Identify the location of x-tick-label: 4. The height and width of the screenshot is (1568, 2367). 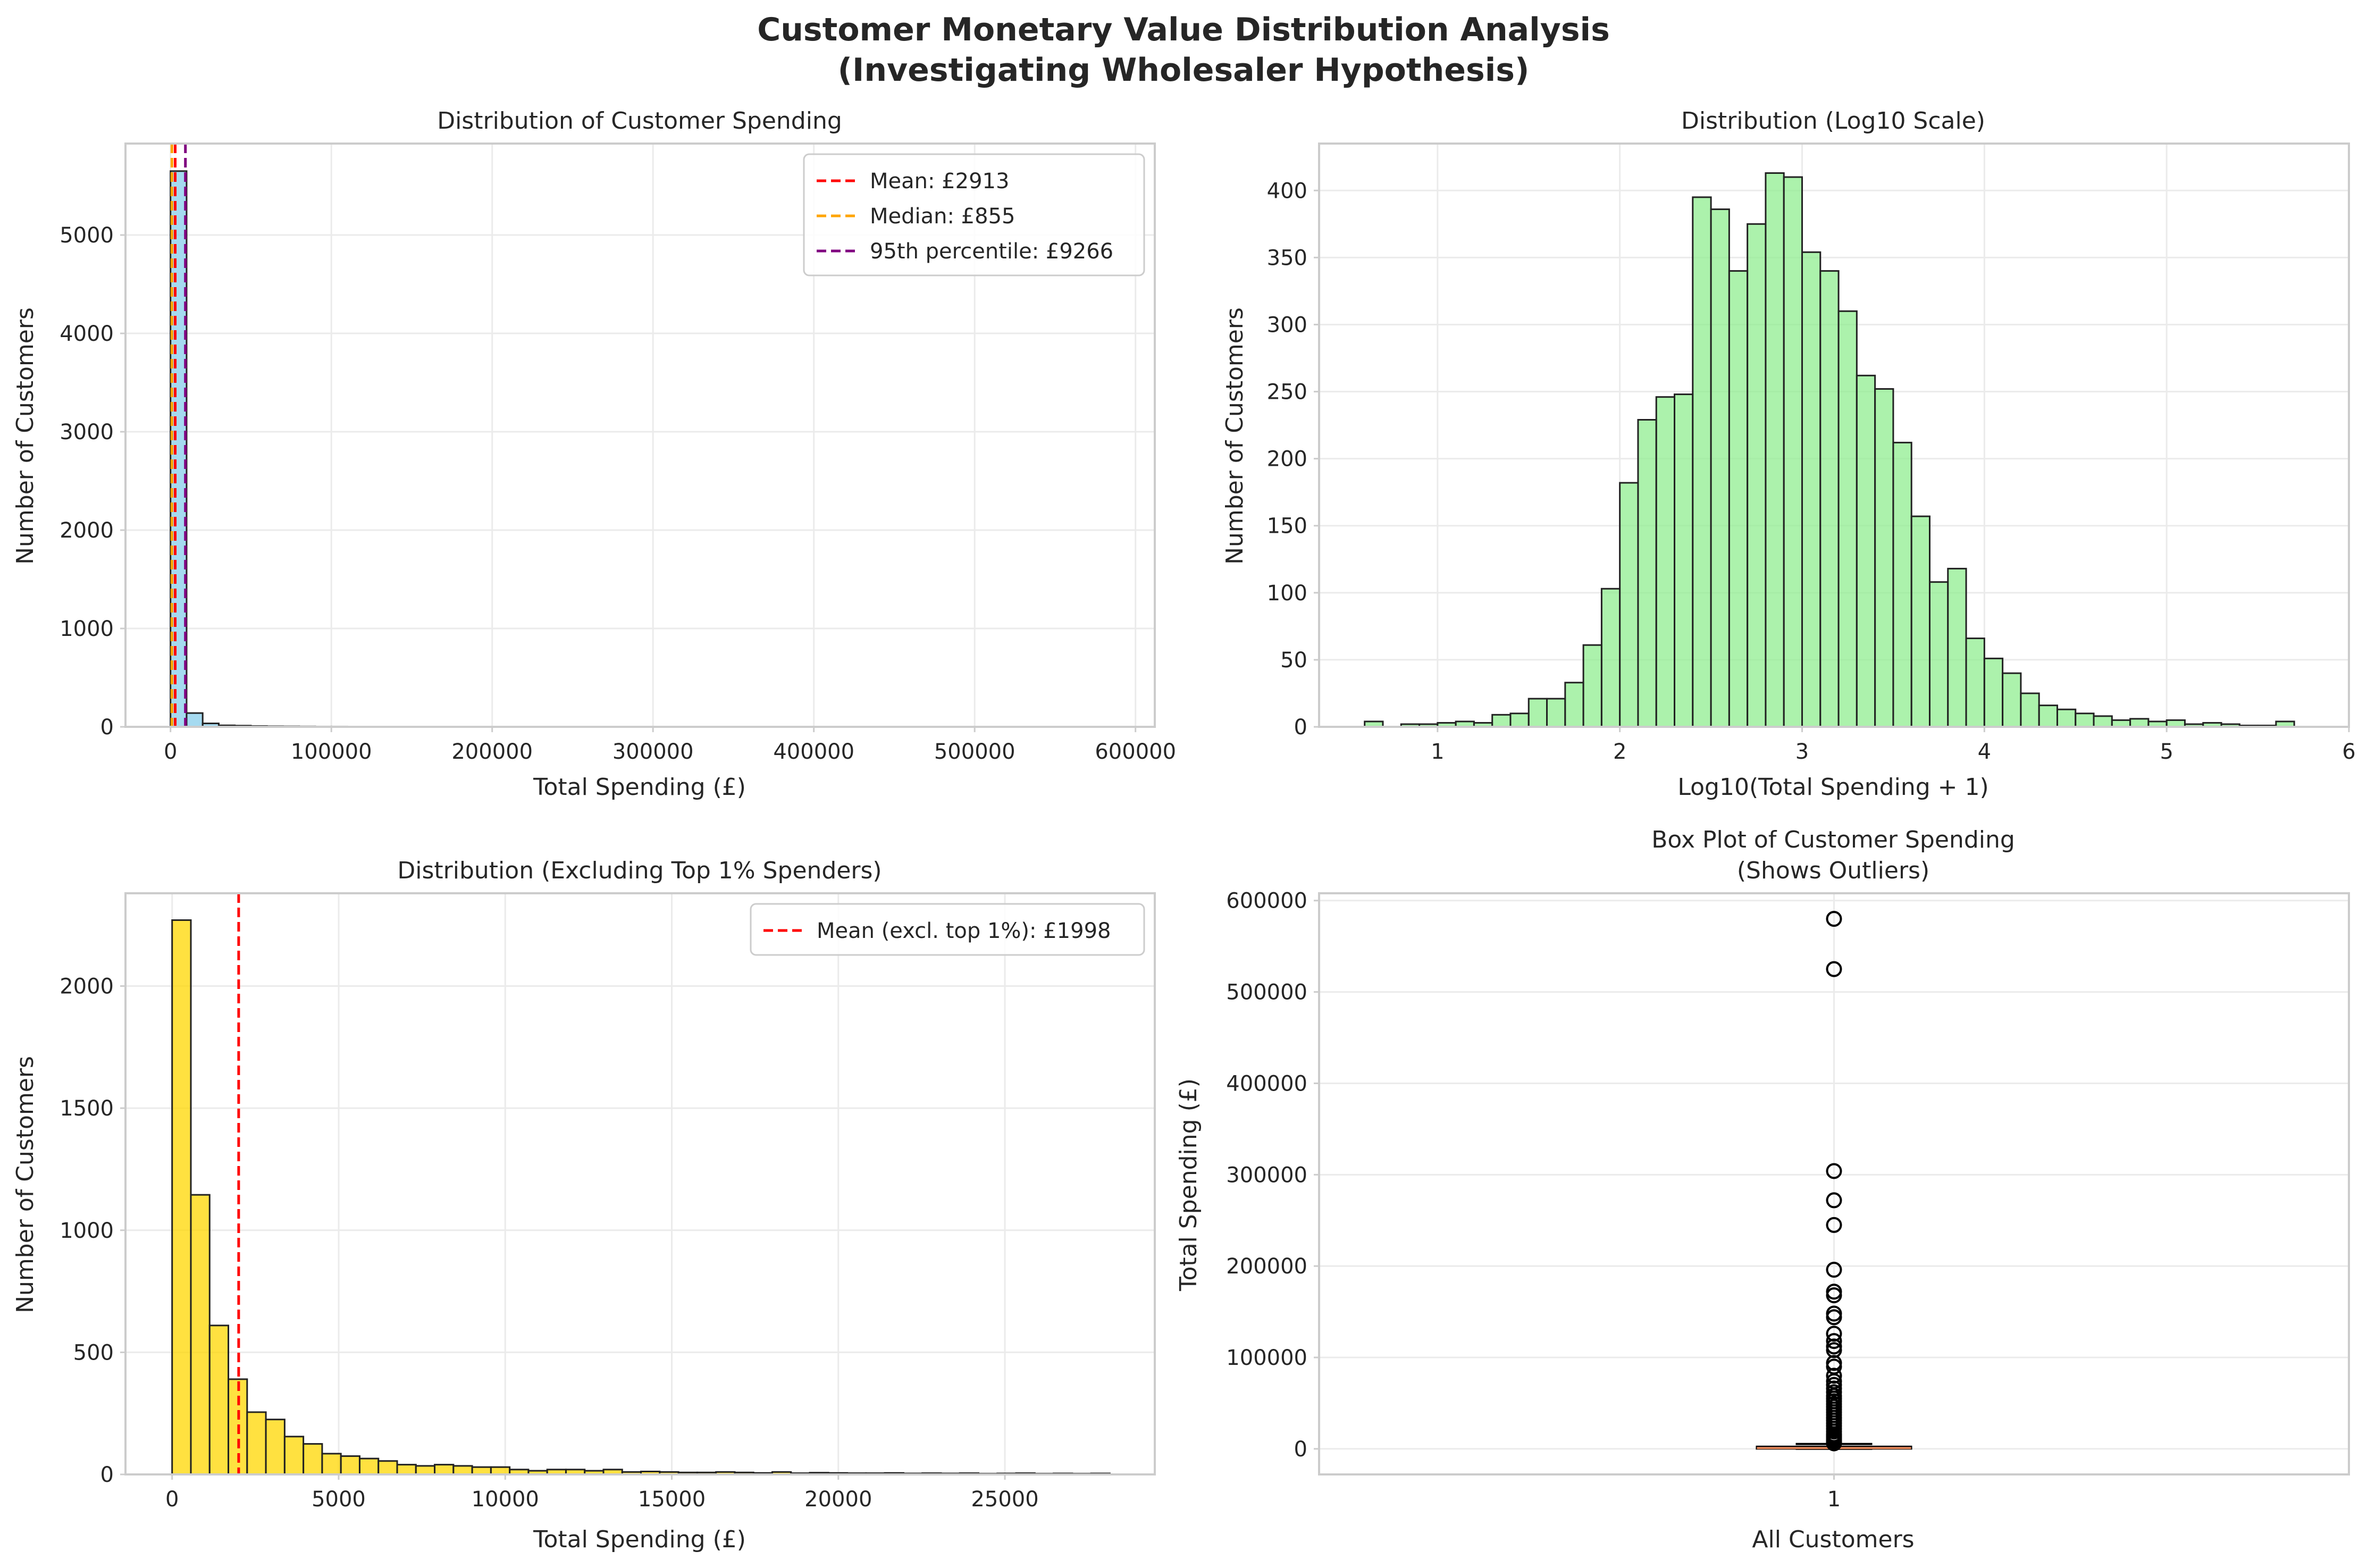
(1984, 752).